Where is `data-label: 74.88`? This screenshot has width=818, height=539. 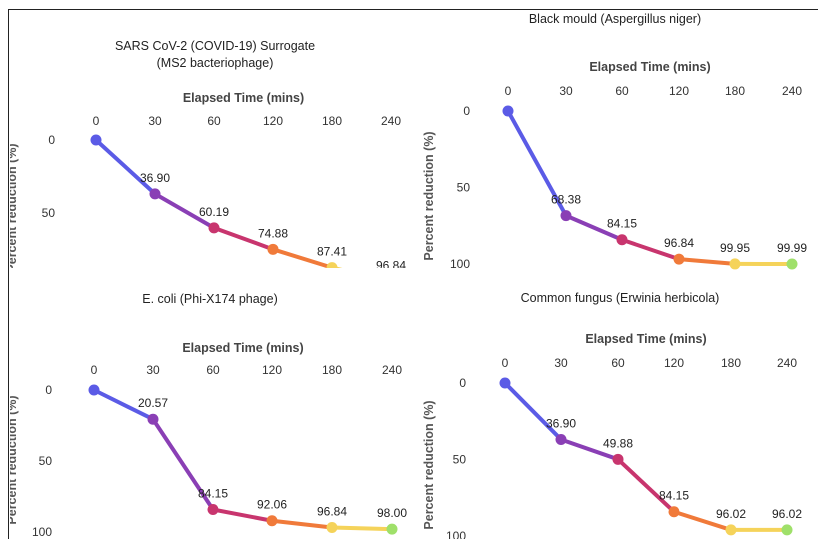
data-label: 74.88 is located at coordinates (273, 233).